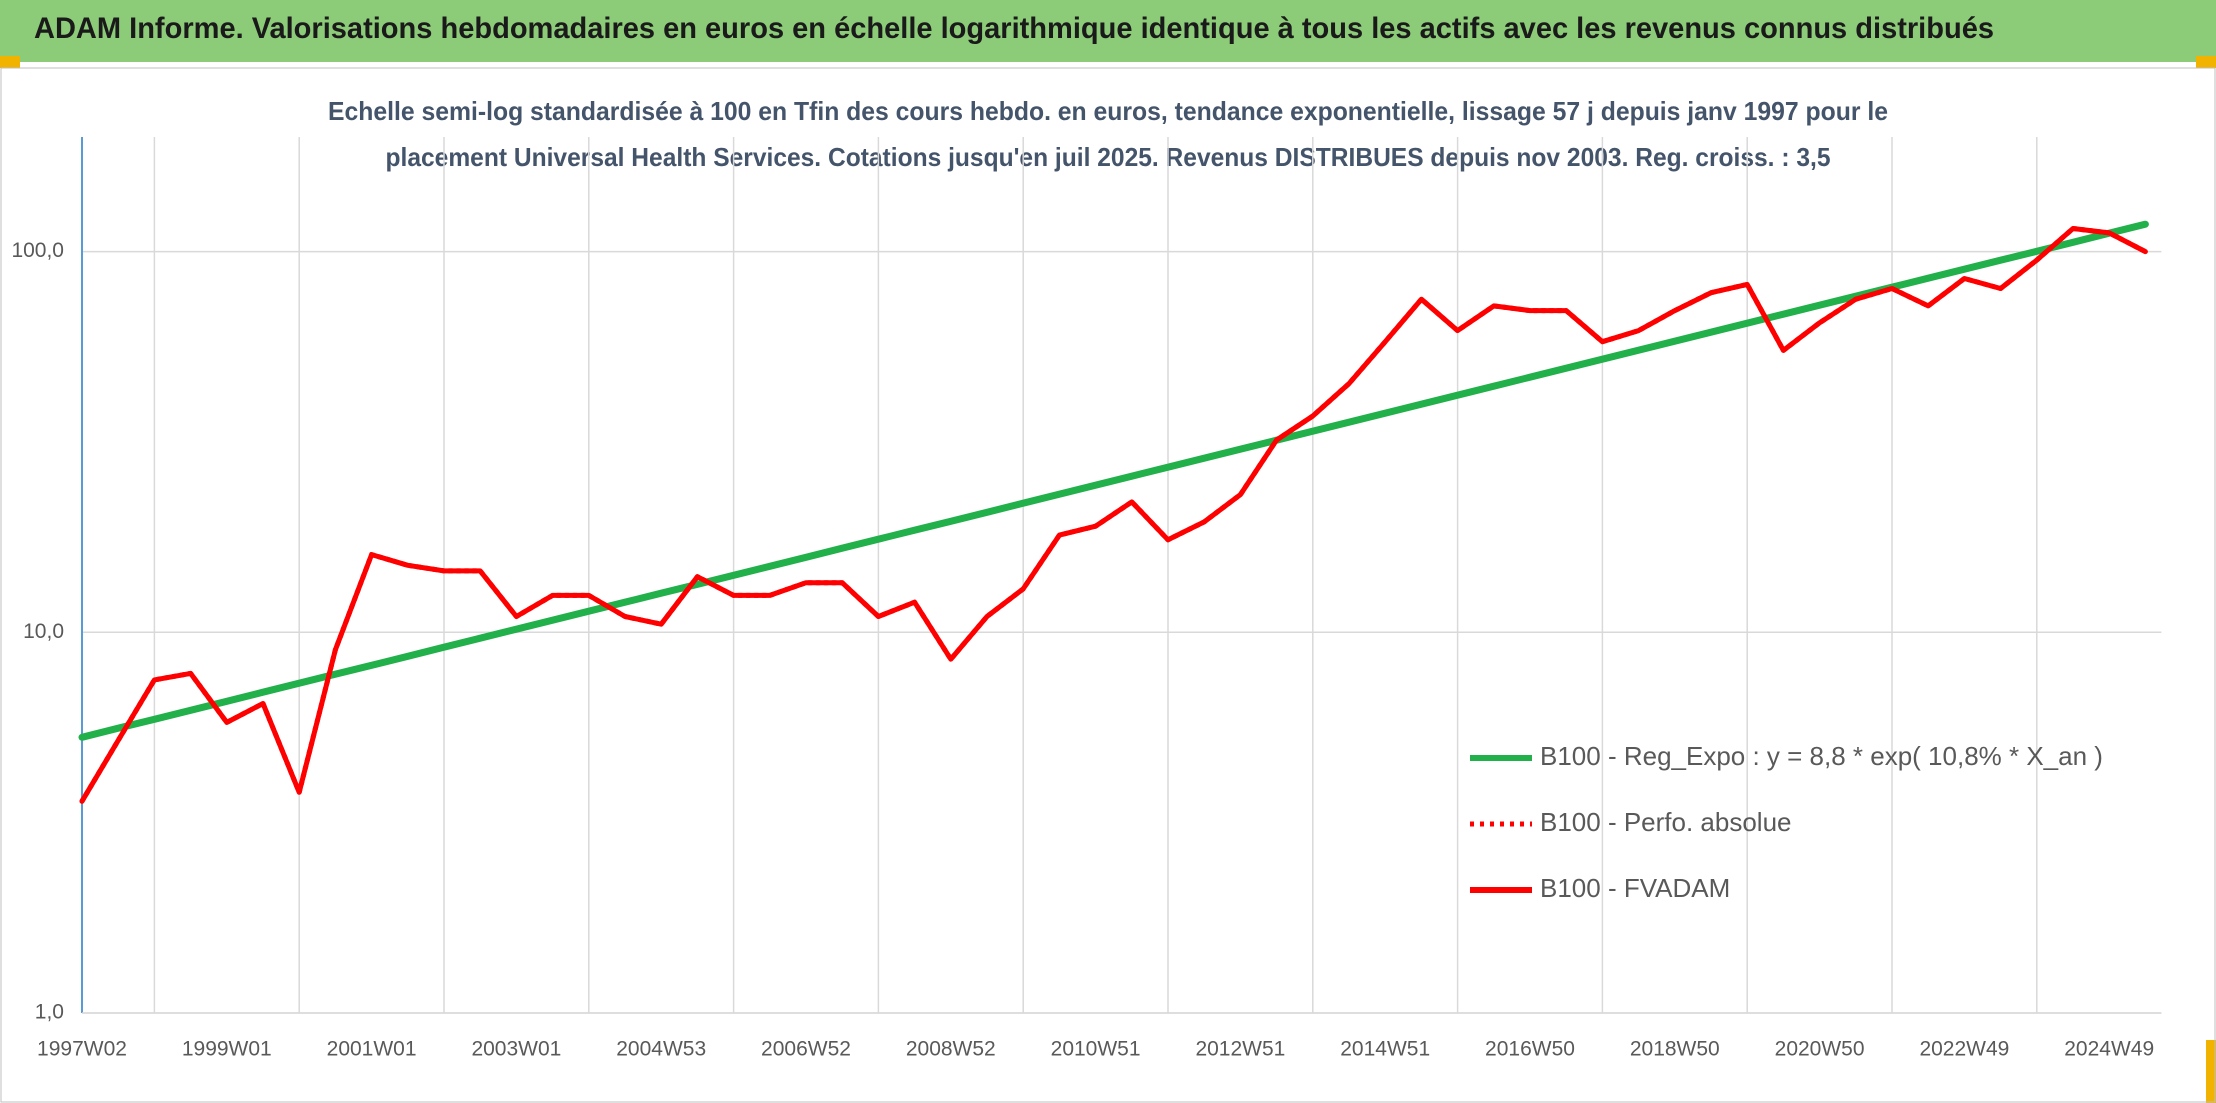  What do you see at coordinates (1096, 1049) in the screenshot?
I see `x-tick-label: 2010W51` at bounding box center [1096, 1049].